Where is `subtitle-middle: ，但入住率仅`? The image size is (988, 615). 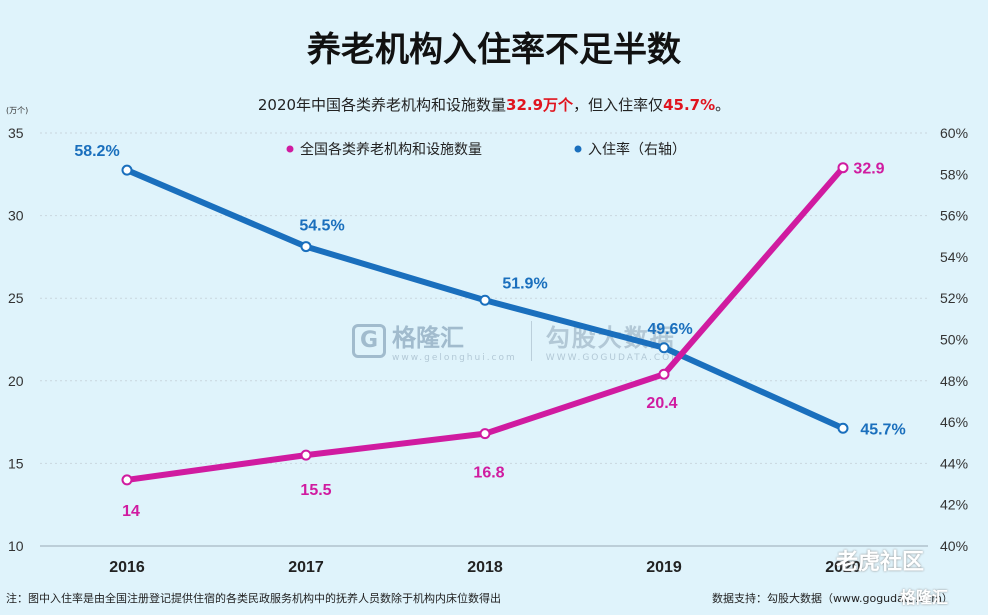
subtitle-middle: ，但入住率仅 is located at coordinates (618, 105).